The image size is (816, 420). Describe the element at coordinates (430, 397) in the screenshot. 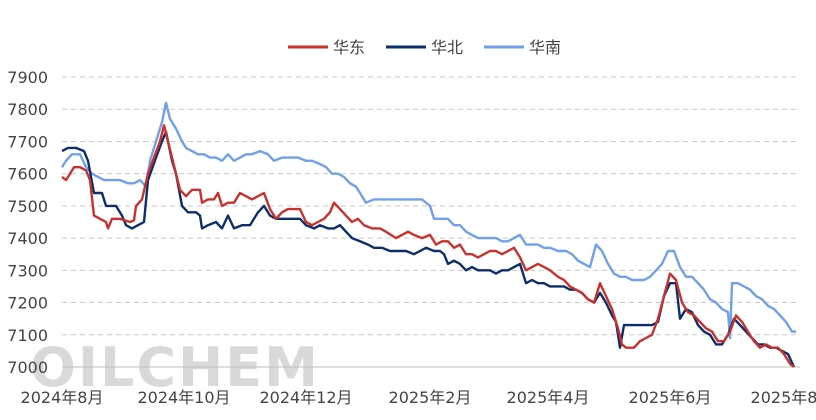

I see `x-tick-label: 2025年2月` at that location.